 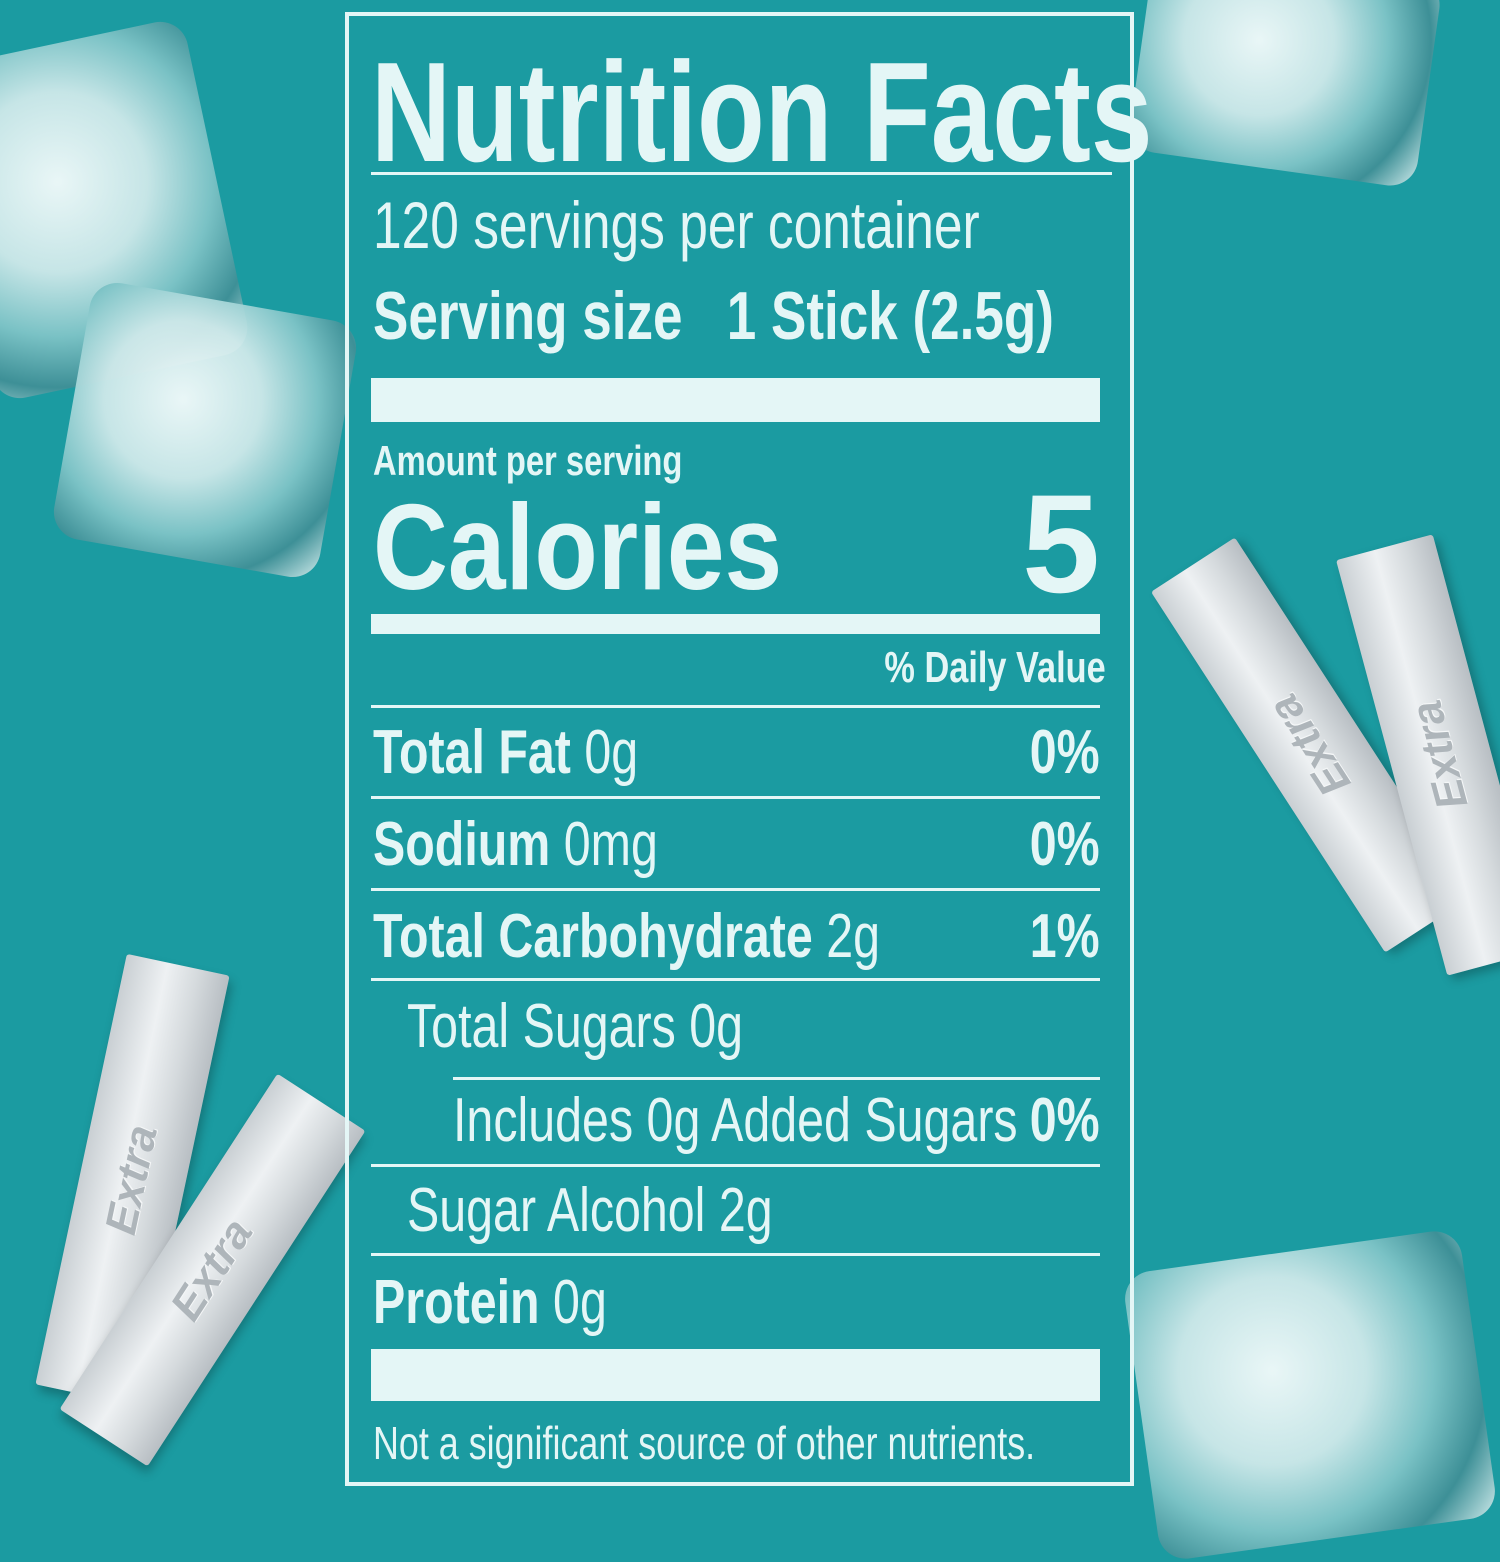 I want to click on nutrient-row-sugar-alcohol: Sugar Alcohol 2g, so click(x=590, y=1210).